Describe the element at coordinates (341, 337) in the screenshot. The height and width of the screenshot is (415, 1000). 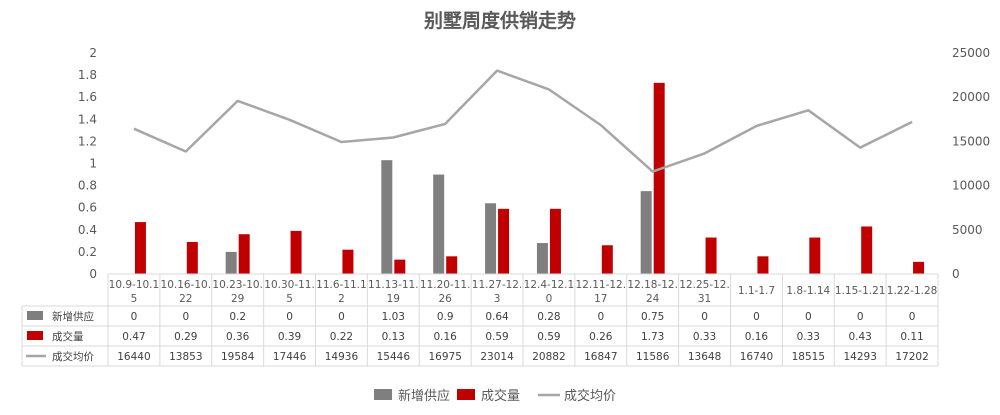
I see `table-cell: 0.22` at that location.